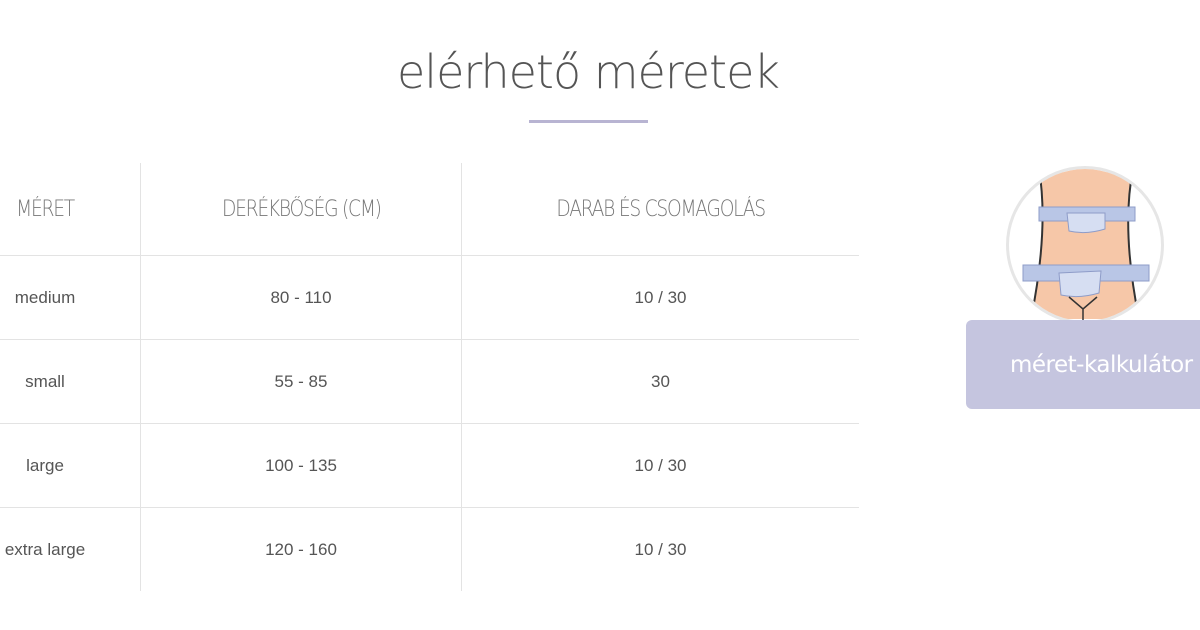 The height and width of the screenshot is (630, 1200). I want to click on cell-size: small, so click(70, 381).